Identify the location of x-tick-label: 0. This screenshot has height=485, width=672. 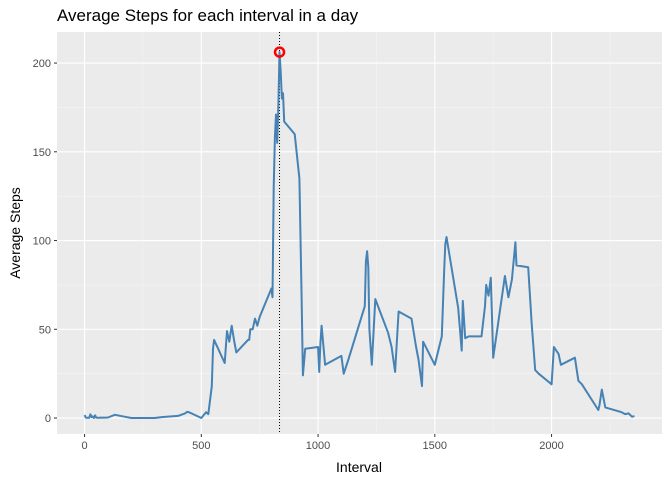
(84, 446).